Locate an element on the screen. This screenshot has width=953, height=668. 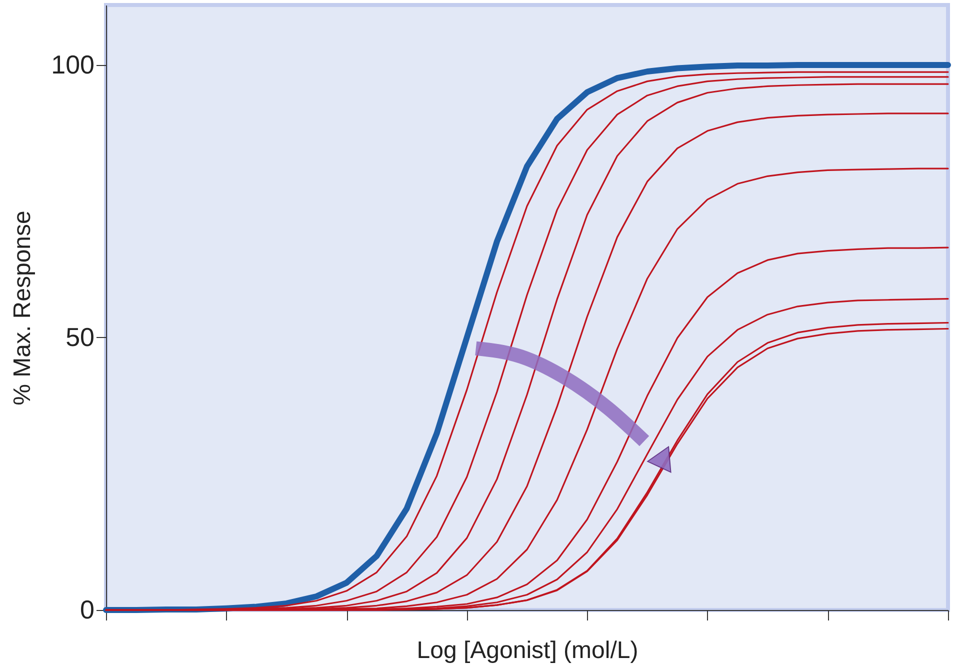
x-axis-title: Log [Agonist] (mol/L) is located at coordinates (527, 650).